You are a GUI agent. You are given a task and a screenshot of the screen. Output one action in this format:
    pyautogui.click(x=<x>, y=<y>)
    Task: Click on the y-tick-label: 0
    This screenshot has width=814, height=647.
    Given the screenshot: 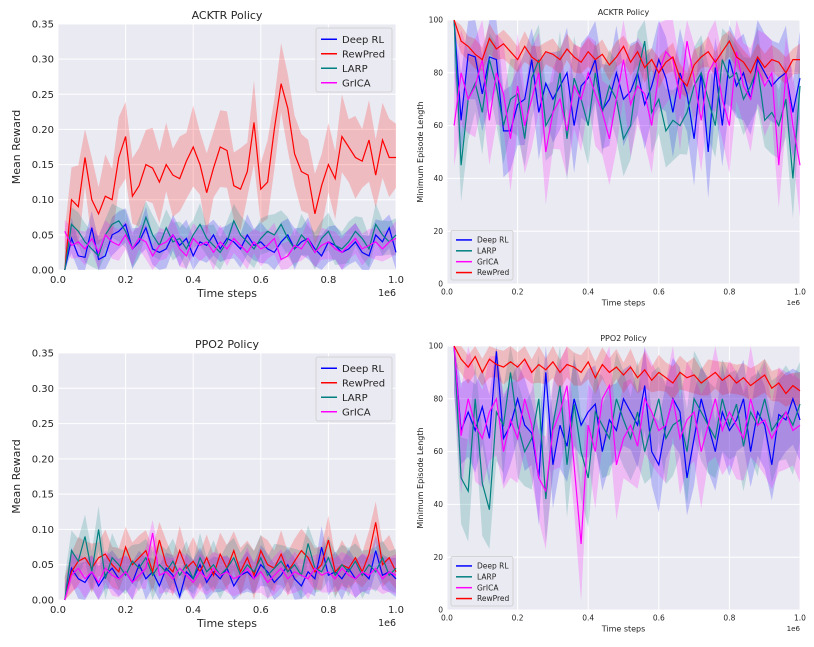 What is the action you would take?
    pyautogui.click(x=440, y=610)
    